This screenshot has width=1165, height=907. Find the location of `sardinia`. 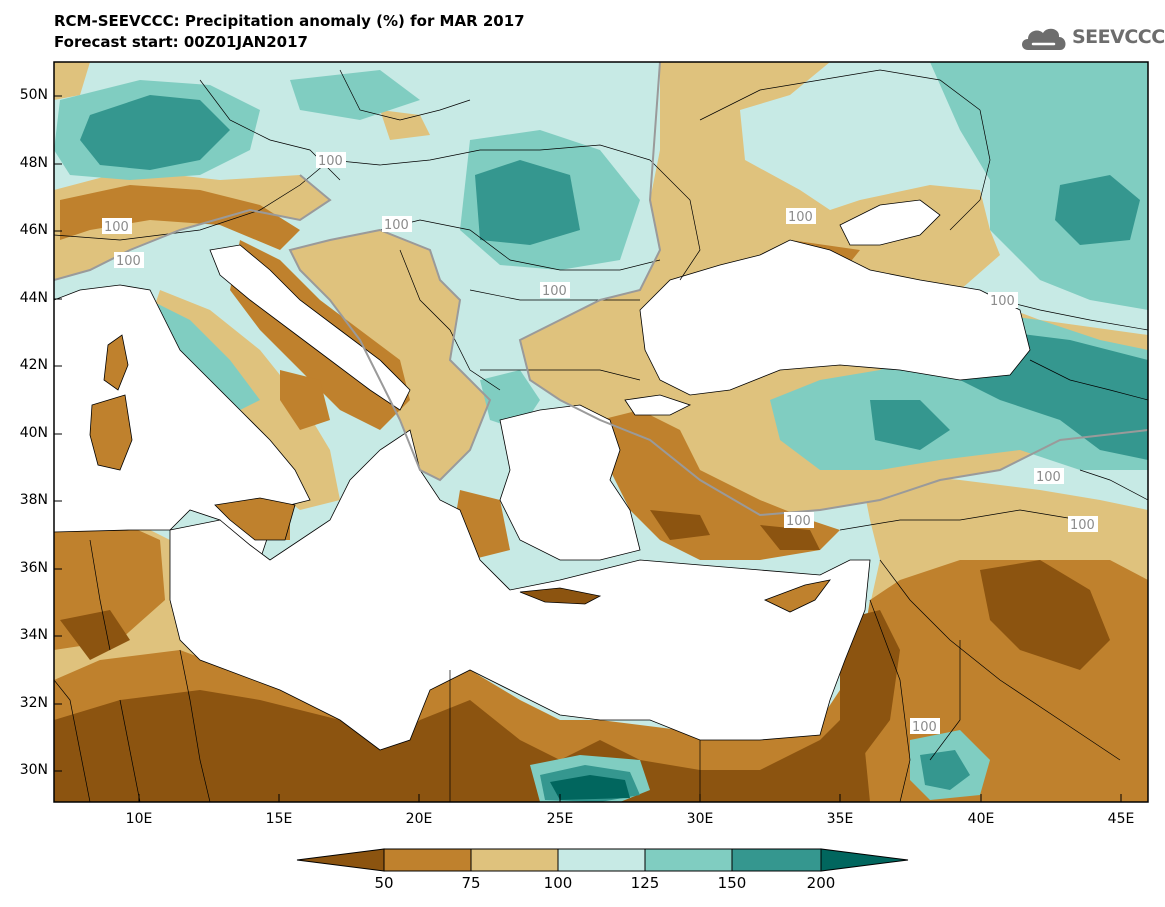

sardinia is located at coordinates (111, 432).